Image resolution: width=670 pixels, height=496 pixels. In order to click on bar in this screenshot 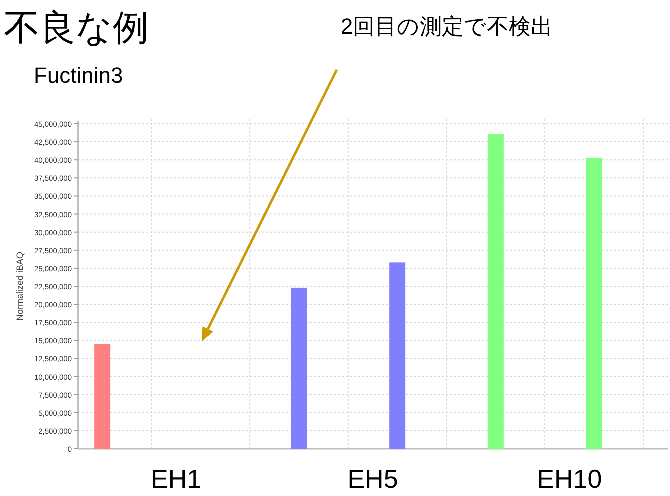, I will do `click(102, 396)`.